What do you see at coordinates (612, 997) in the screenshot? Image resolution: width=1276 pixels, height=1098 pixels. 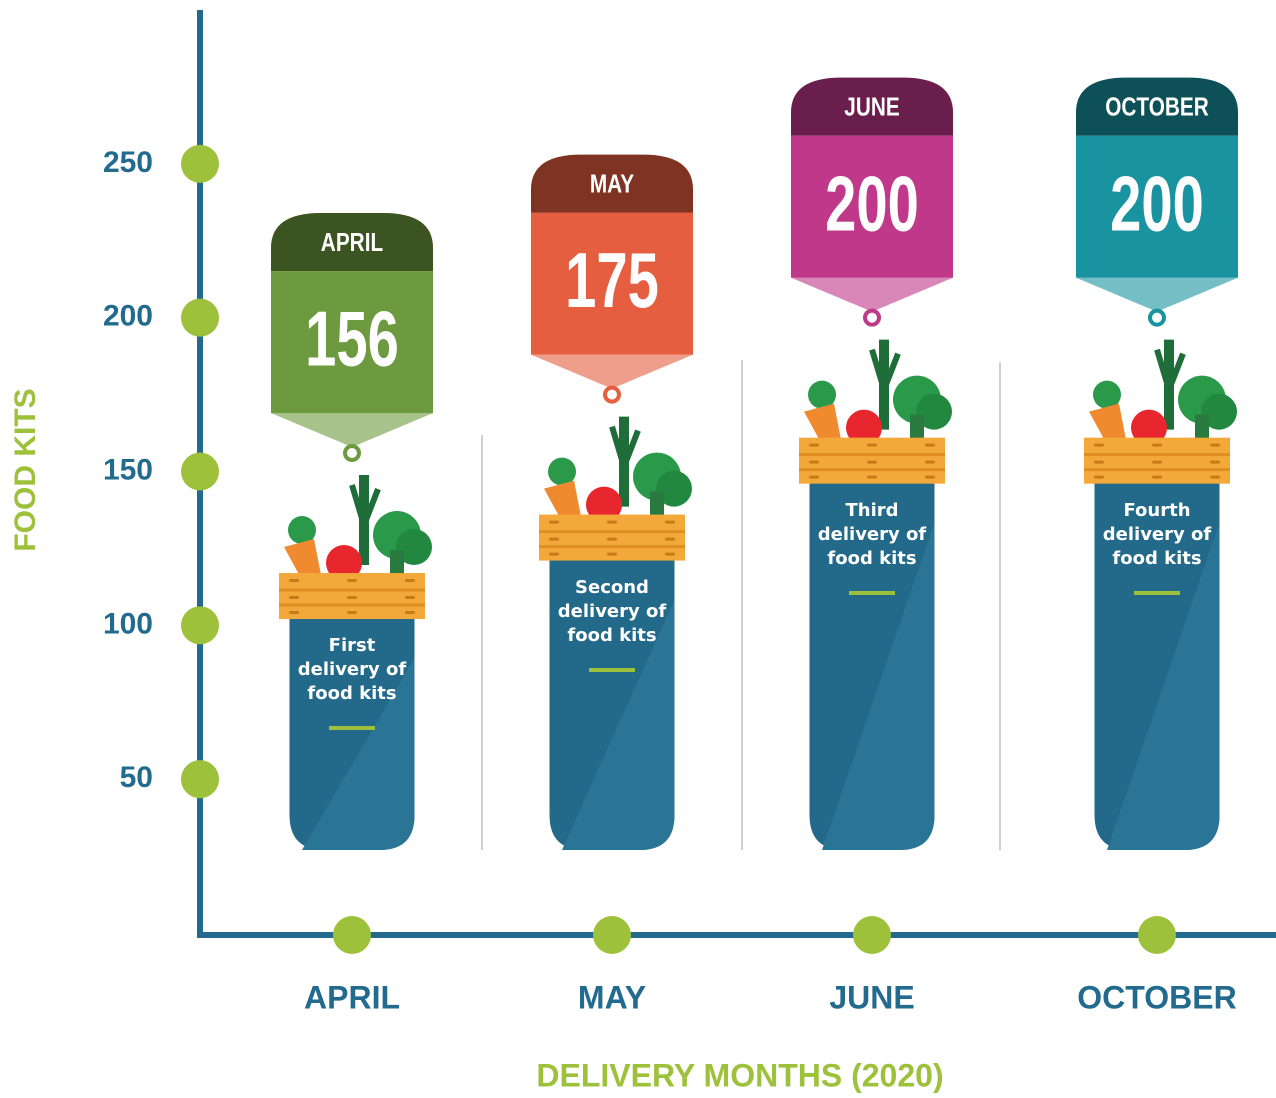 I see `x-tick-label: MAY` at bounding box center [612, 997].